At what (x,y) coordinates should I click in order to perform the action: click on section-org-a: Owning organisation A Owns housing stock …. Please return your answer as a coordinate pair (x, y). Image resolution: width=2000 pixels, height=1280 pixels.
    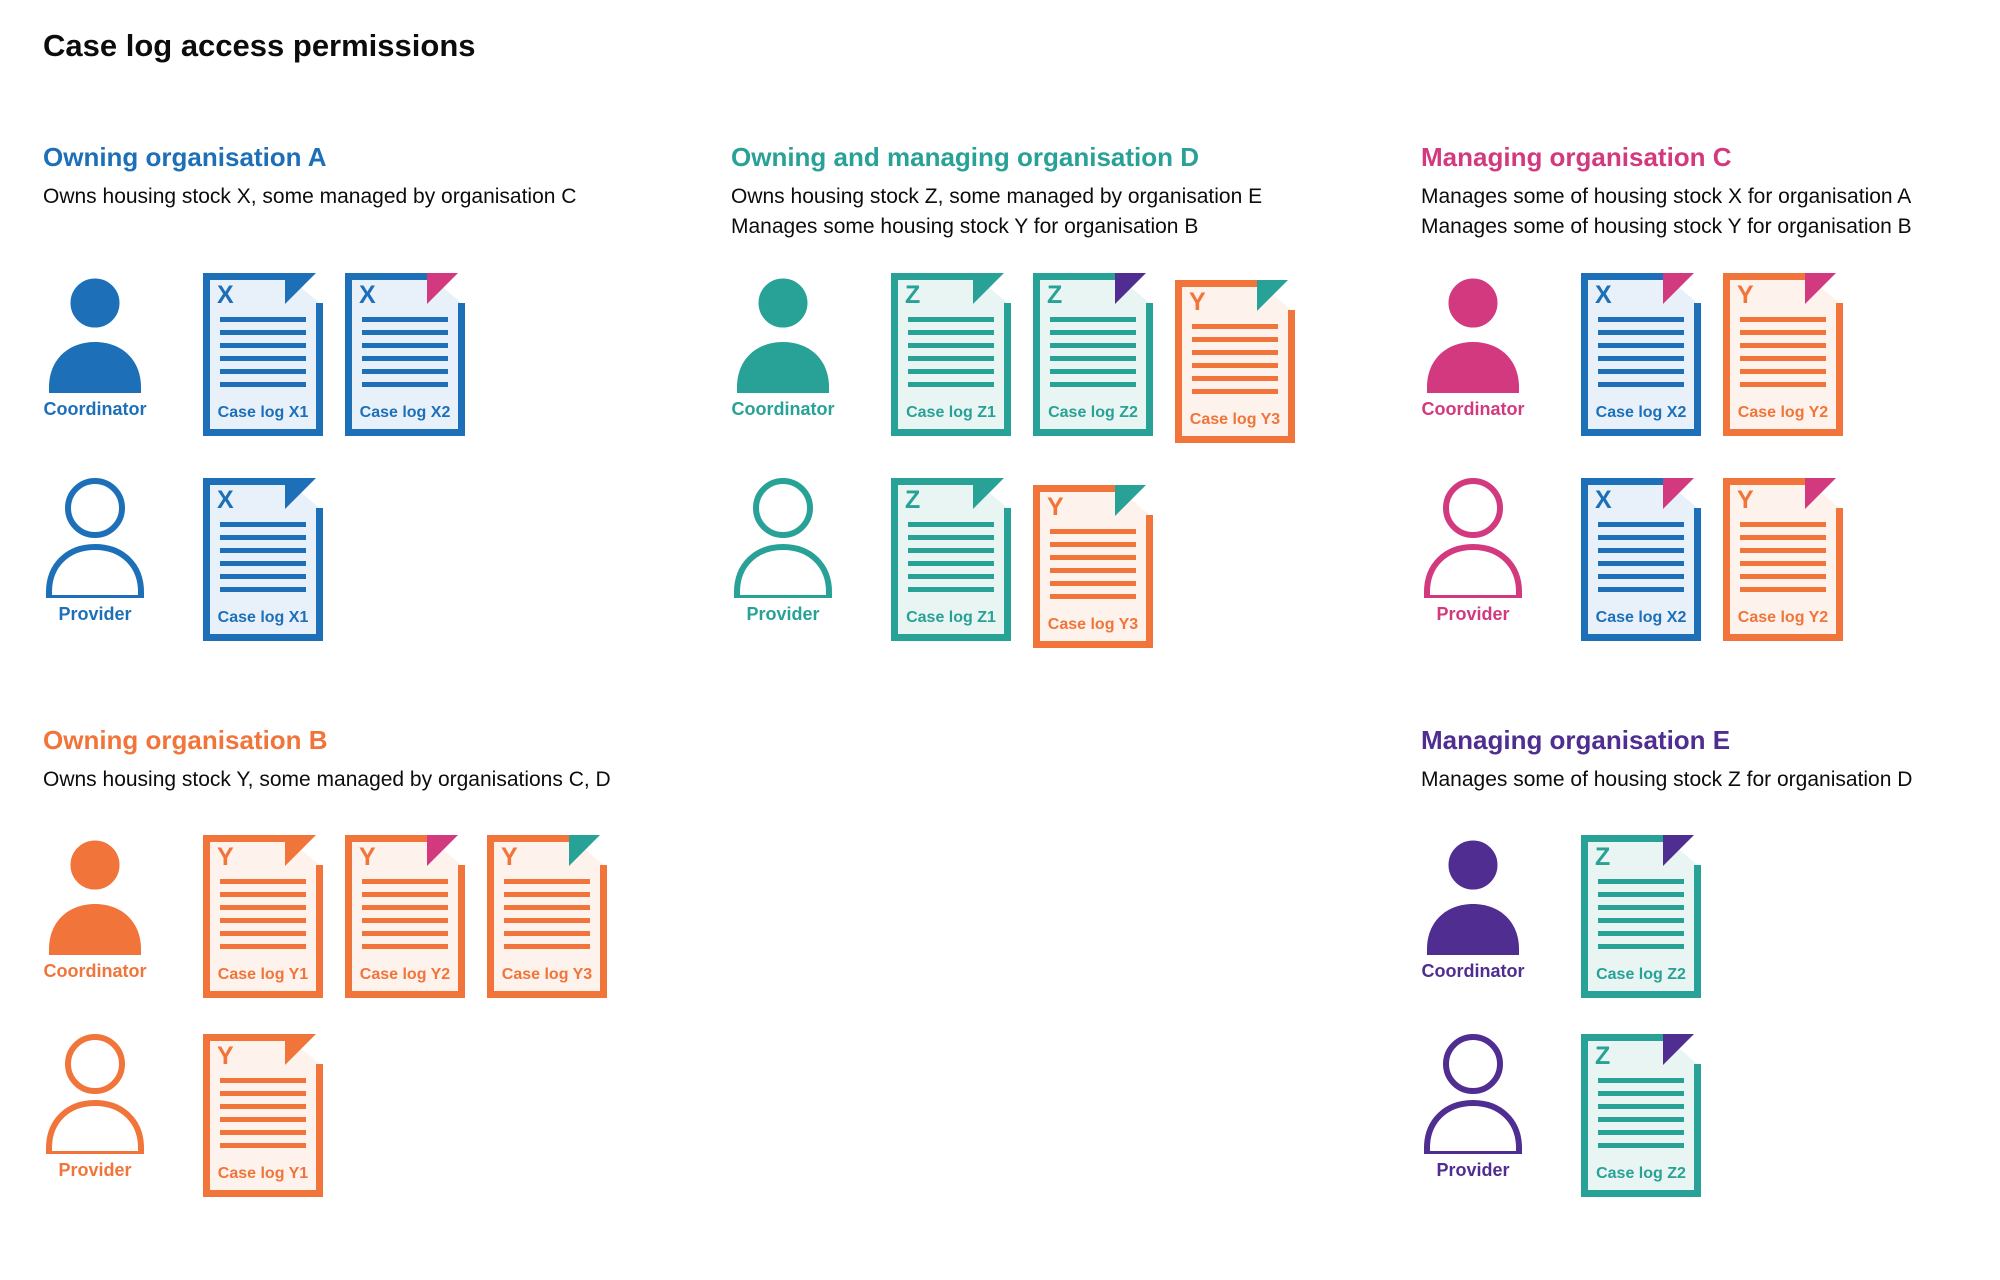
    Looking at the image, I should click on (363, 390).